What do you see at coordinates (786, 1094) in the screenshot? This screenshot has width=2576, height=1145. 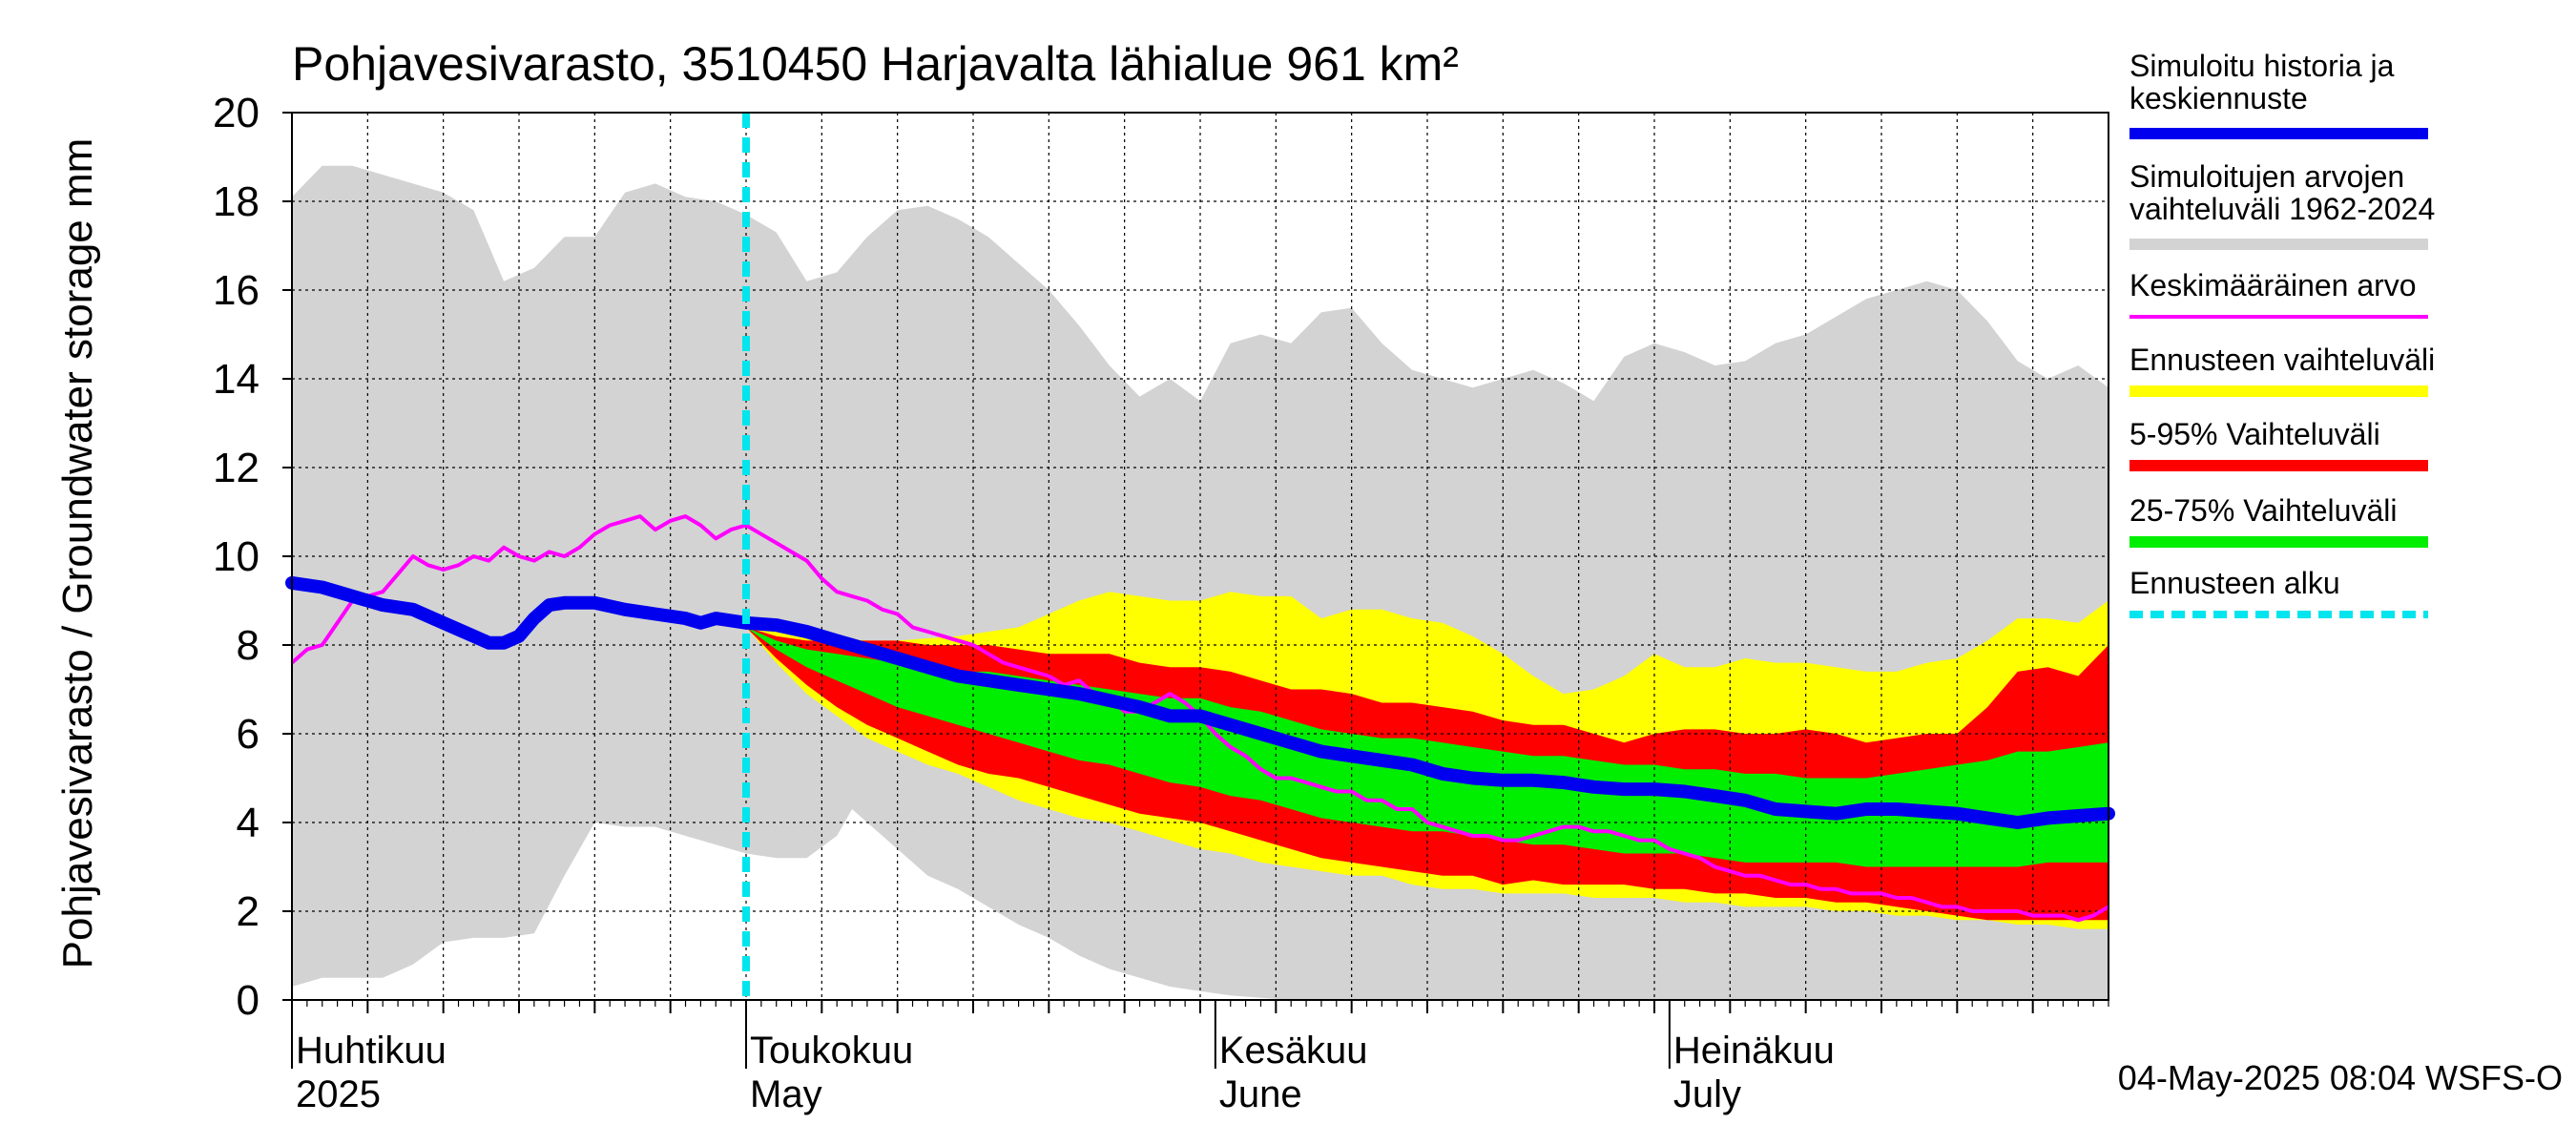 I see `month-label-en: May` at bounding box center [786, 1094].